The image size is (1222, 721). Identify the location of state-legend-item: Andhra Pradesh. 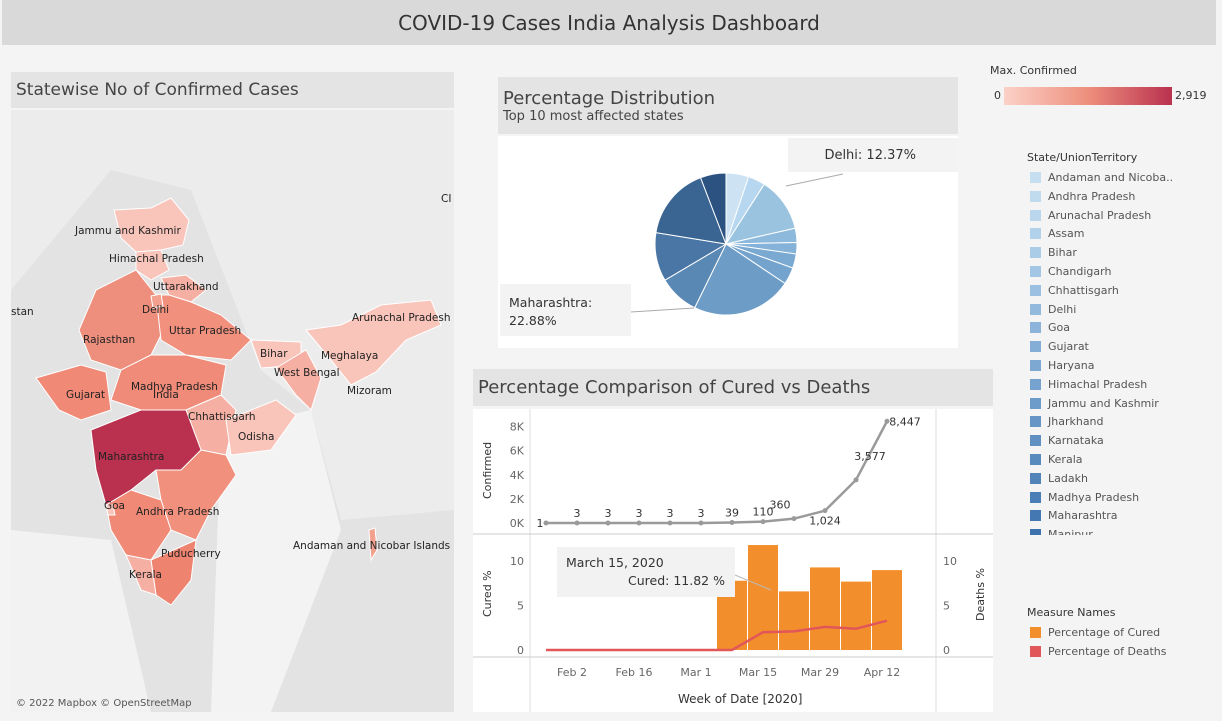
(1082, 196).